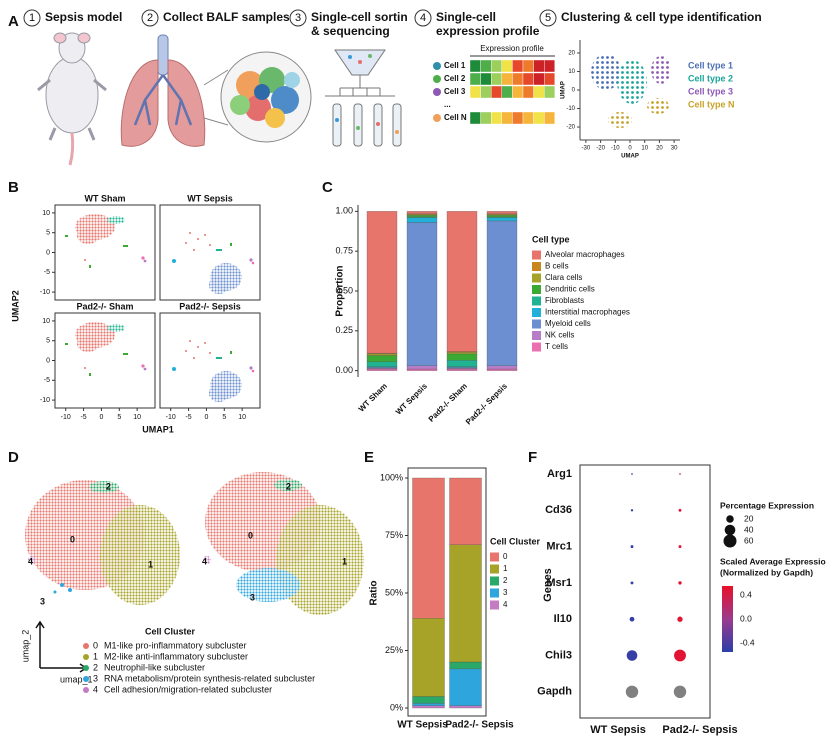 Image resolution: width=826 pixels, height=745 pixels. What do you see at coordinates (630, 149) in the screenshot?
I see `x-tick-label: 0` at bounding box center [630, 149].